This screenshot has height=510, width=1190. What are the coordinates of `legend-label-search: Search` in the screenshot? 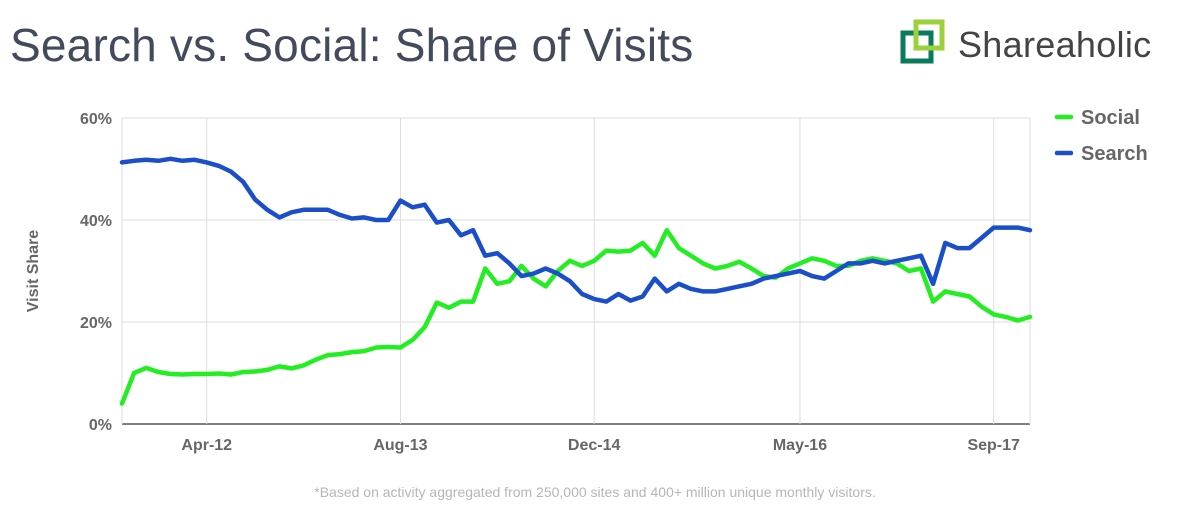 It's located at (1114, 154).